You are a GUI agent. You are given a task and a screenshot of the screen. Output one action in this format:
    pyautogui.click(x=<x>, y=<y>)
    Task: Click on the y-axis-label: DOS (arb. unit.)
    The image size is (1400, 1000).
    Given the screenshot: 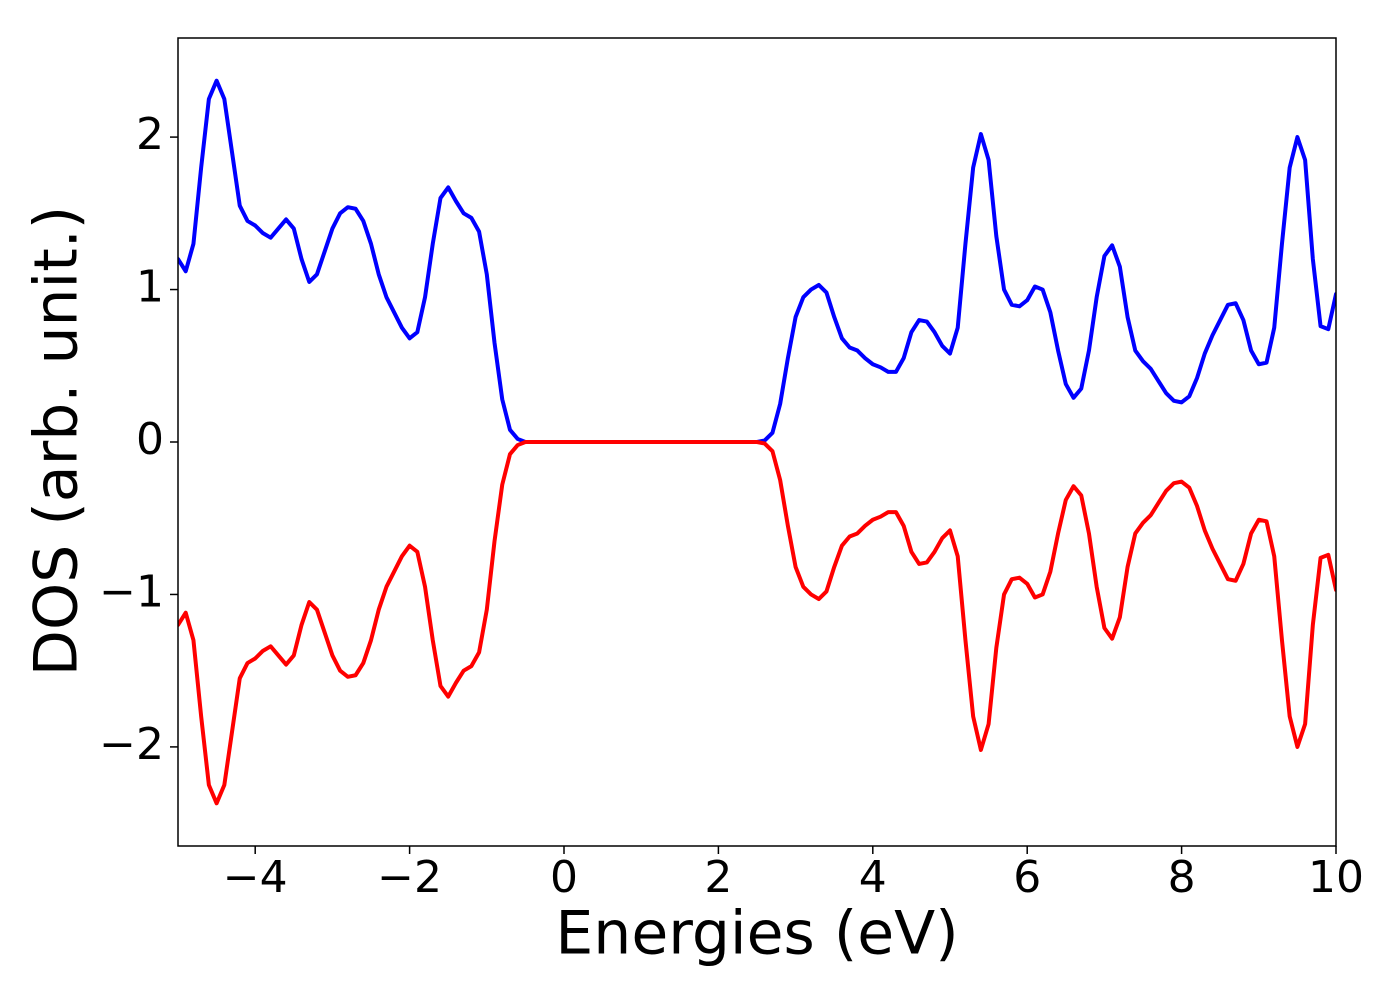 What is the action you would take?
    pyautogui.click(x=57, y=441)
    